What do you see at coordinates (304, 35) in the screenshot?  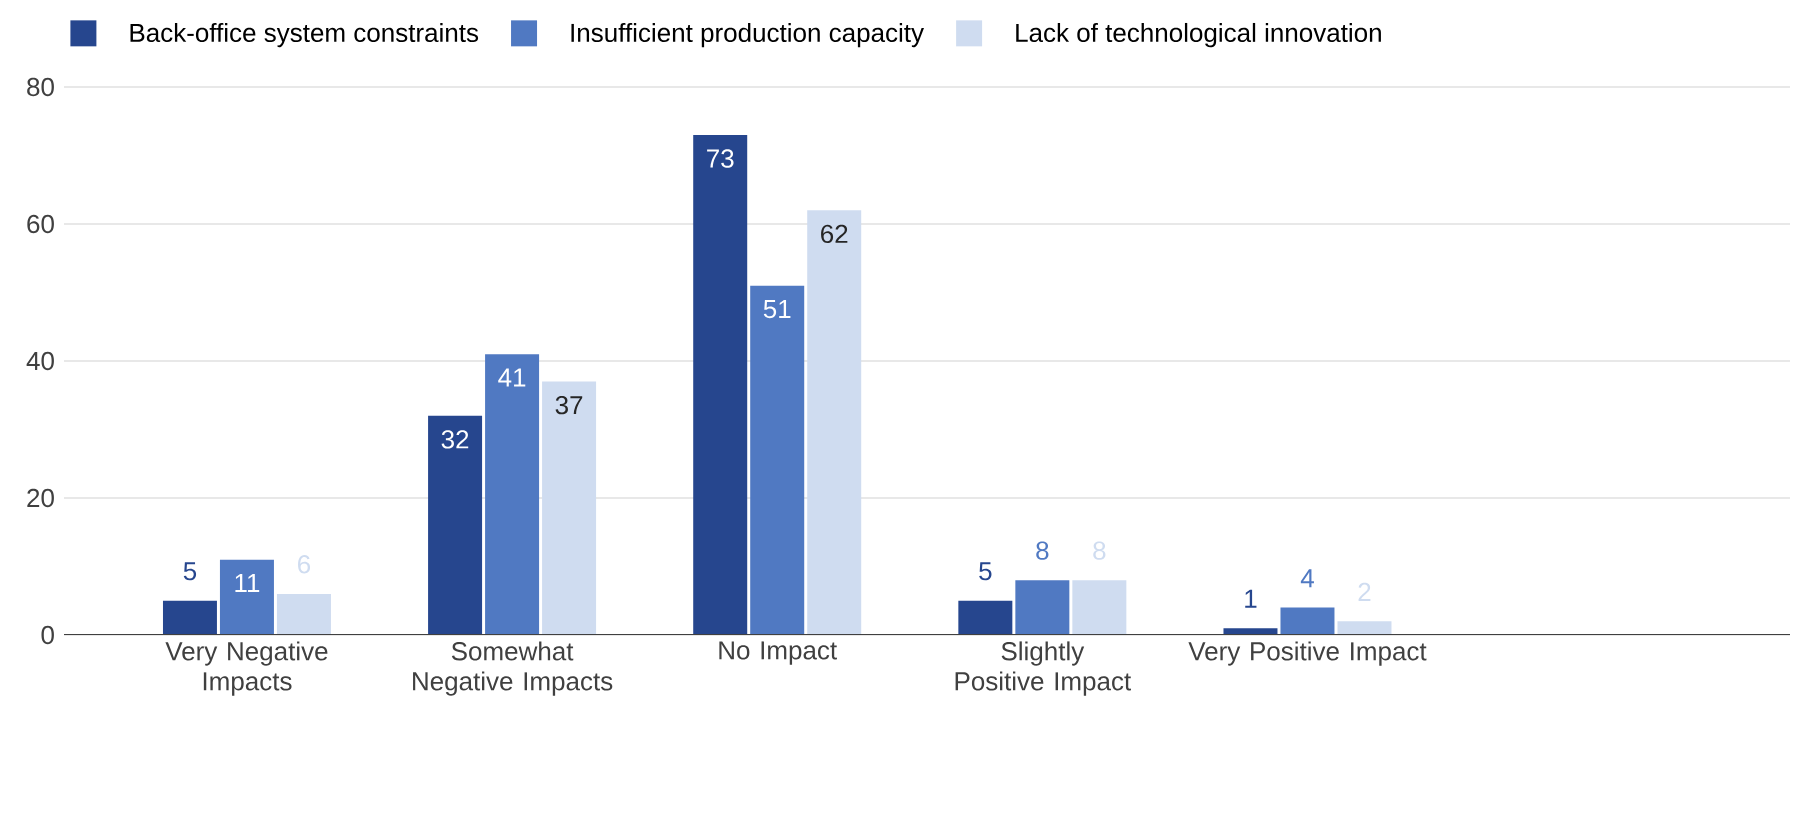 I see `legend-label: Back-office system constraints` at bounding box center [304, 35].